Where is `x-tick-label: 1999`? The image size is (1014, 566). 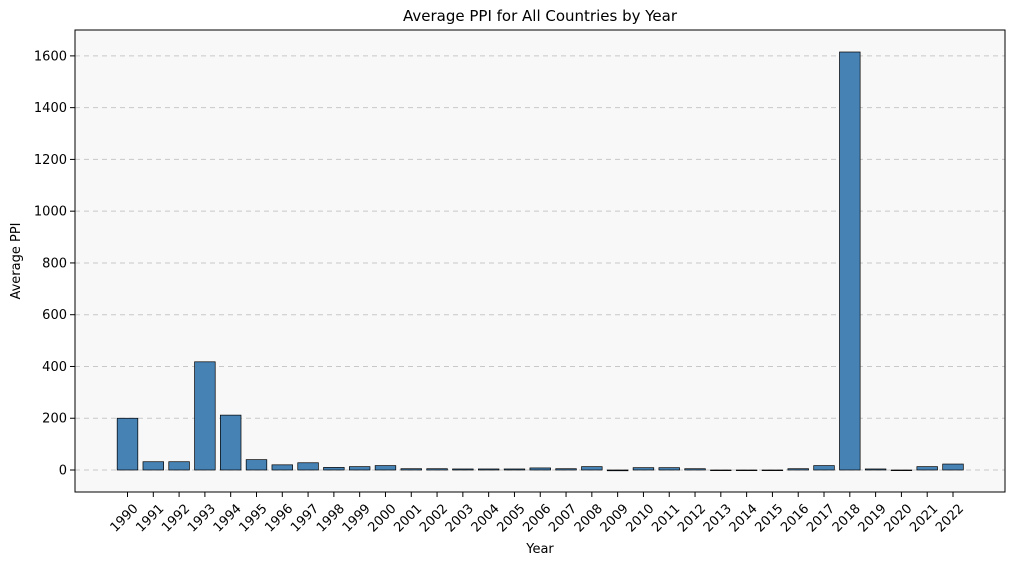 x-tick-label: 1999 is located at coordinates (357, 518).